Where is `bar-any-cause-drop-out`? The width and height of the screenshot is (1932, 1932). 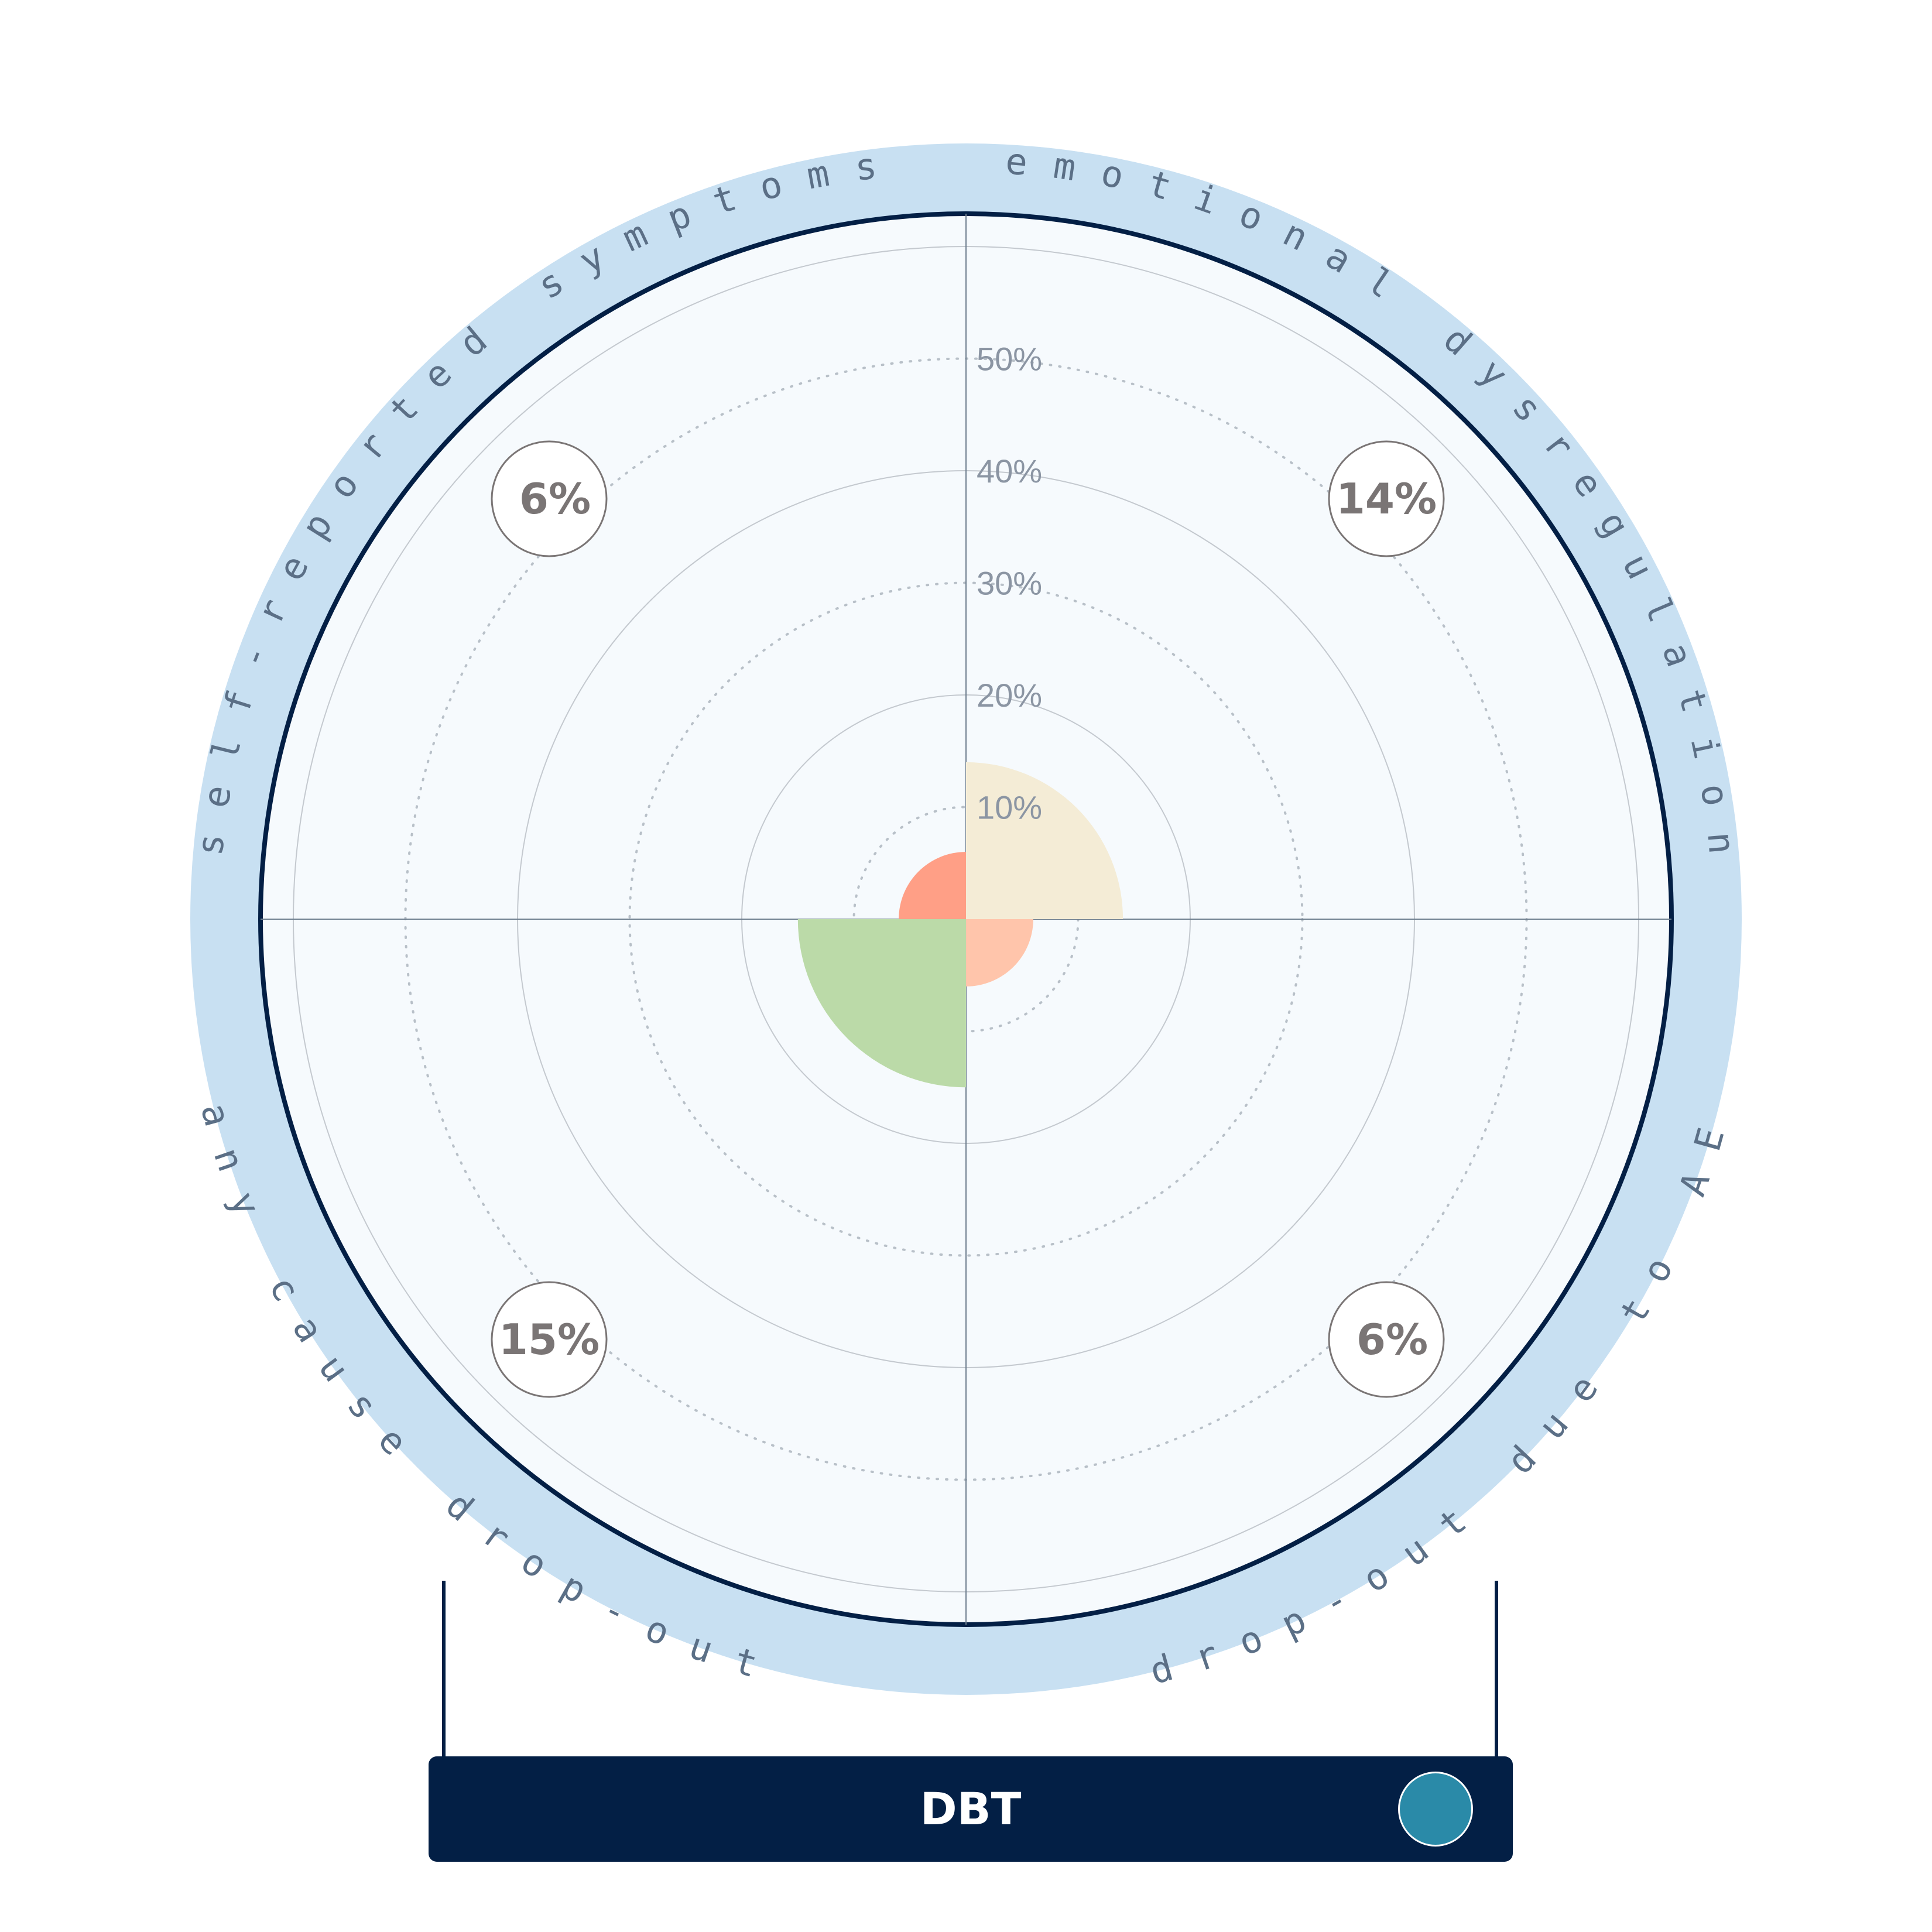 bar-any-cause-drop-out is located at coordinates (881, 1003).